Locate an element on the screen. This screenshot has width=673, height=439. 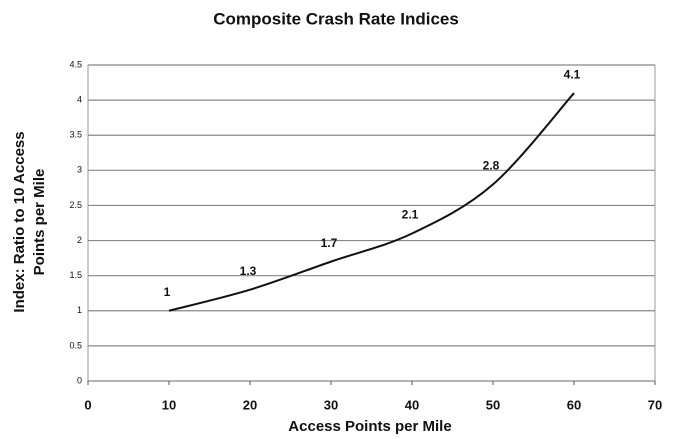
y-tick-label: 0.5 is located at coordinates (75, 345).